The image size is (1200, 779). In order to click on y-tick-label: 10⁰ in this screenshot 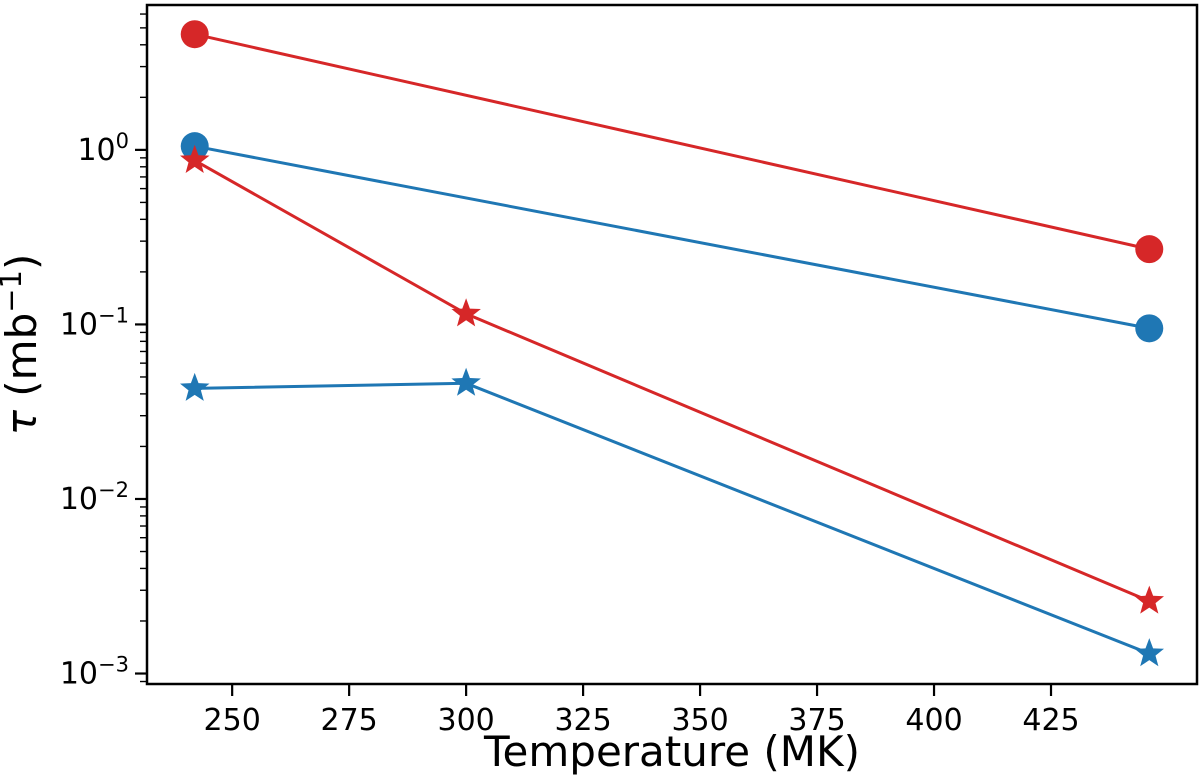, I will do `click(103, 148)`.